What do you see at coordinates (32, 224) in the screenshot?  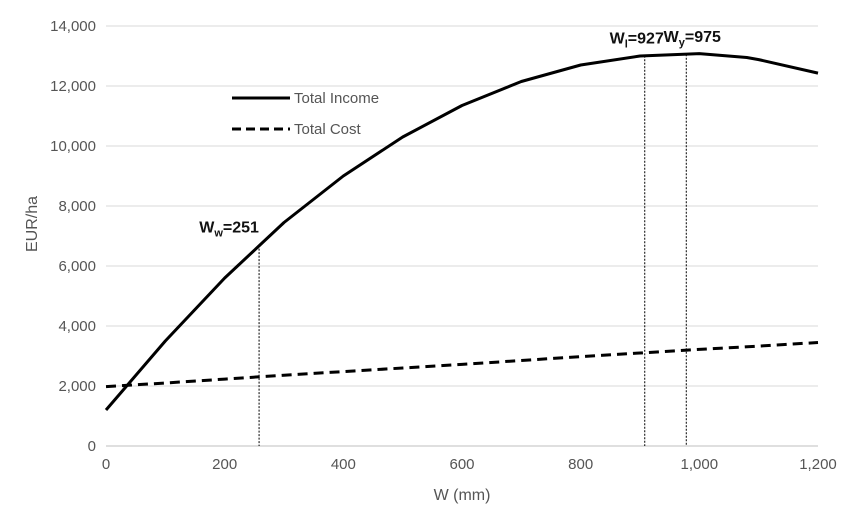 I see `y-axis-title: EUR/ha` at bounding box center [32, 224].